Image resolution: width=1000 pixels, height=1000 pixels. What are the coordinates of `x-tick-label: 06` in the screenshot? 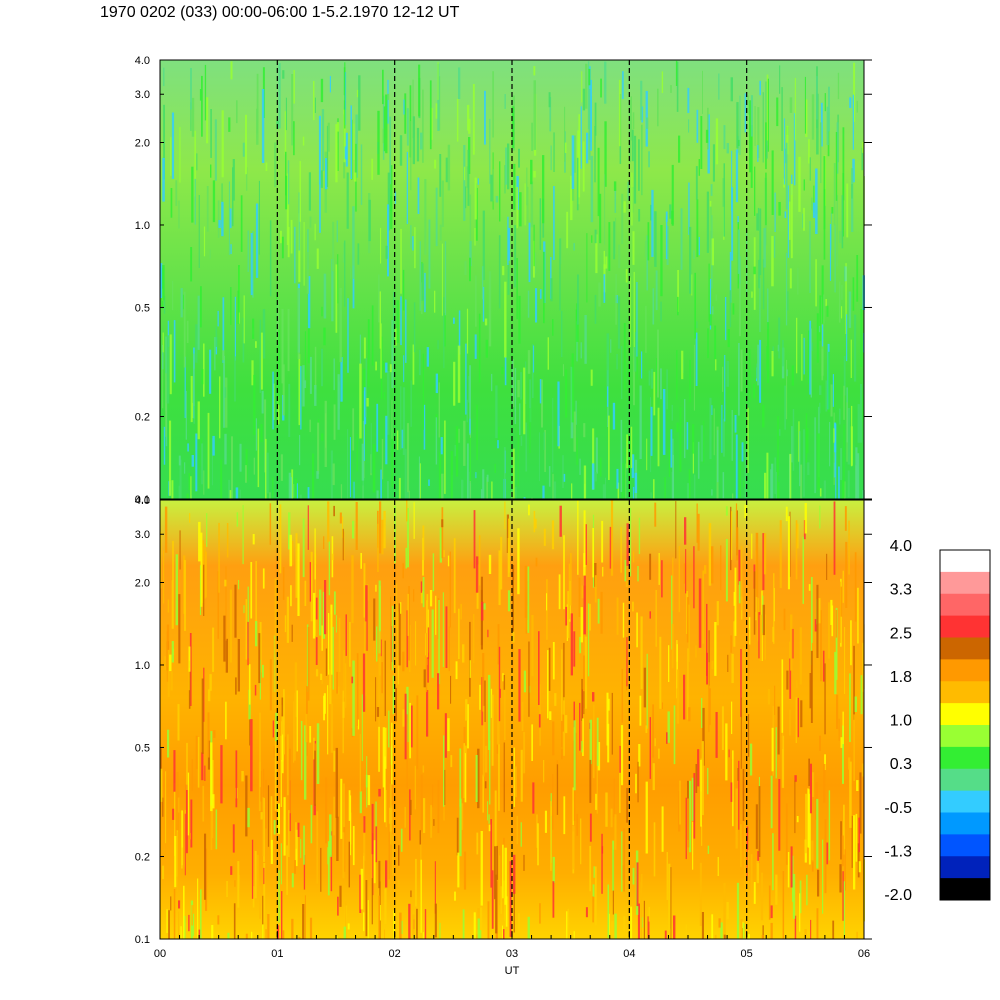 It's located at (864, 954).